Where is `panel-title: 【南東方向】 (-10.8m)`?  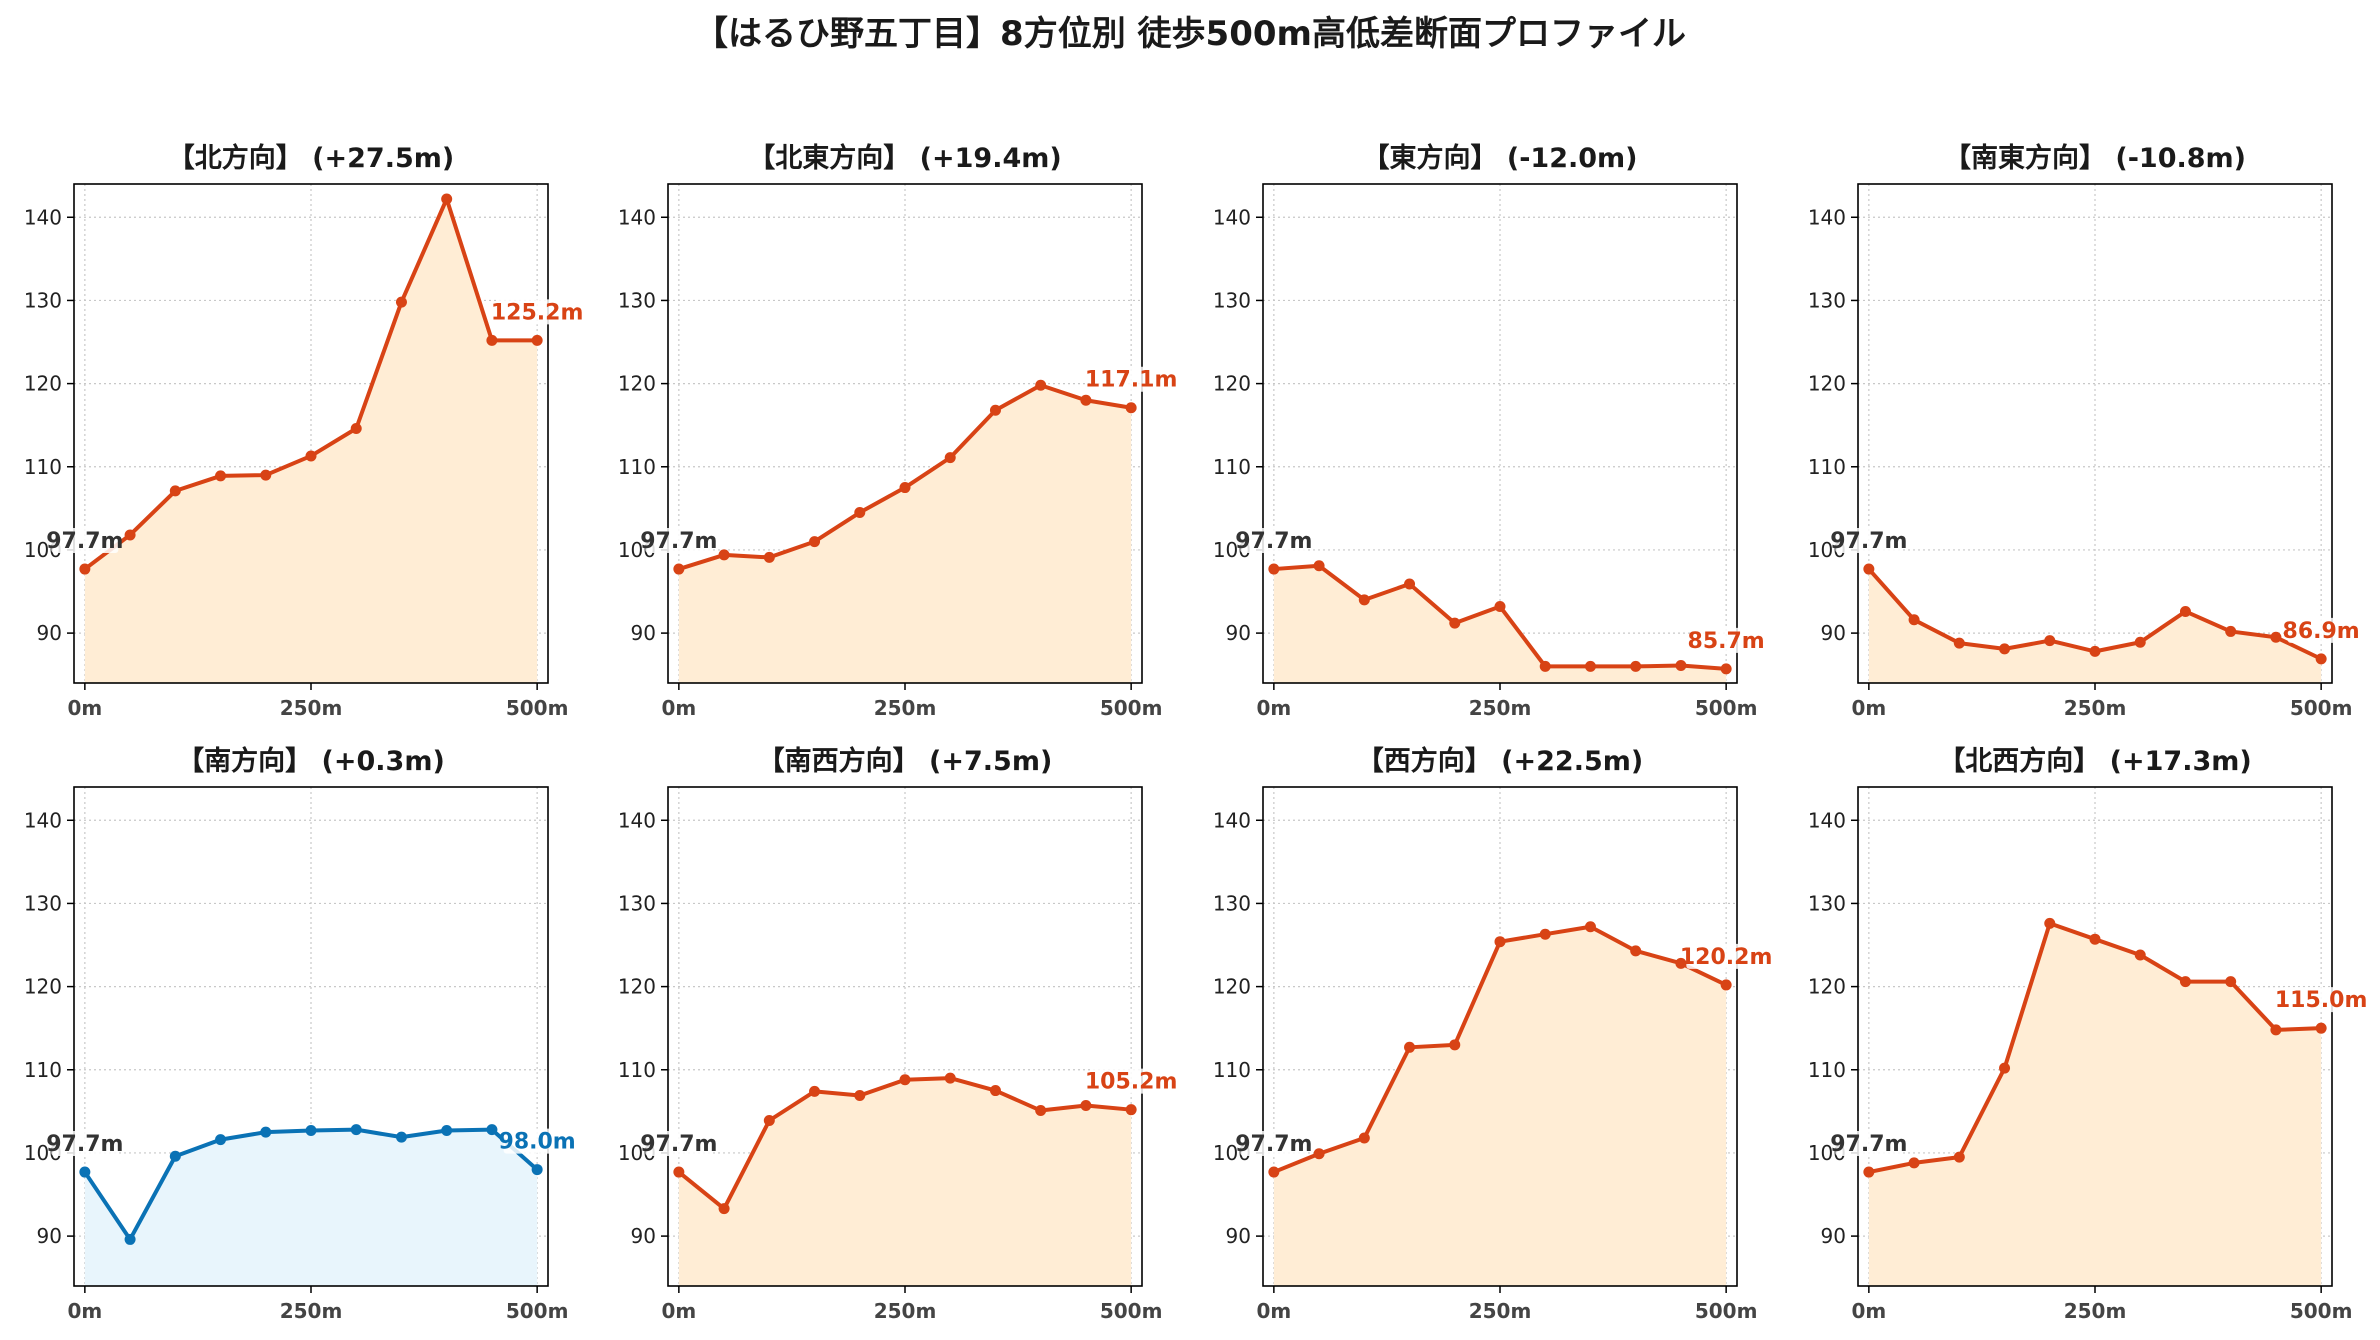
panel-title: 【南東方向】 (-10.8m) is located at coordinates (2095, 158).